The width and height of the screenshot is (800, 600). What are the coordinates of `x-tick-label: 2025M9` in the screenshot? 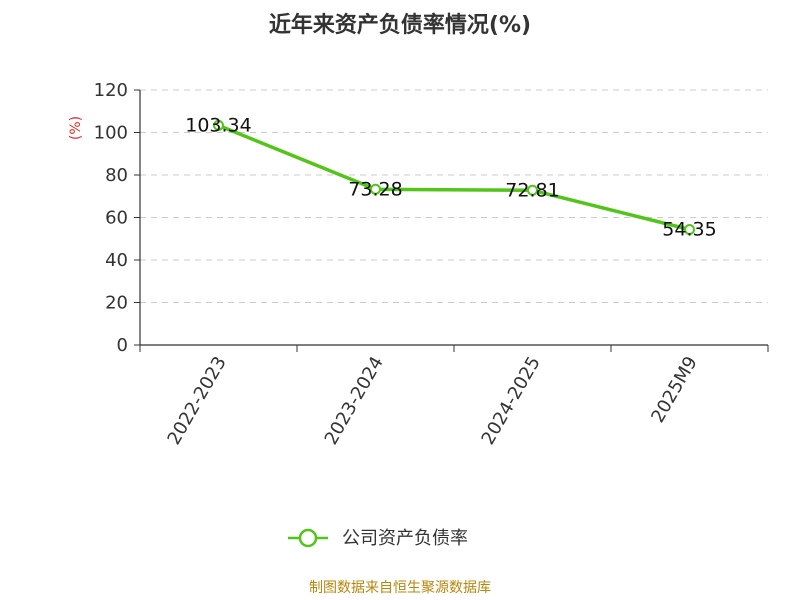 It's located at (674, 390).